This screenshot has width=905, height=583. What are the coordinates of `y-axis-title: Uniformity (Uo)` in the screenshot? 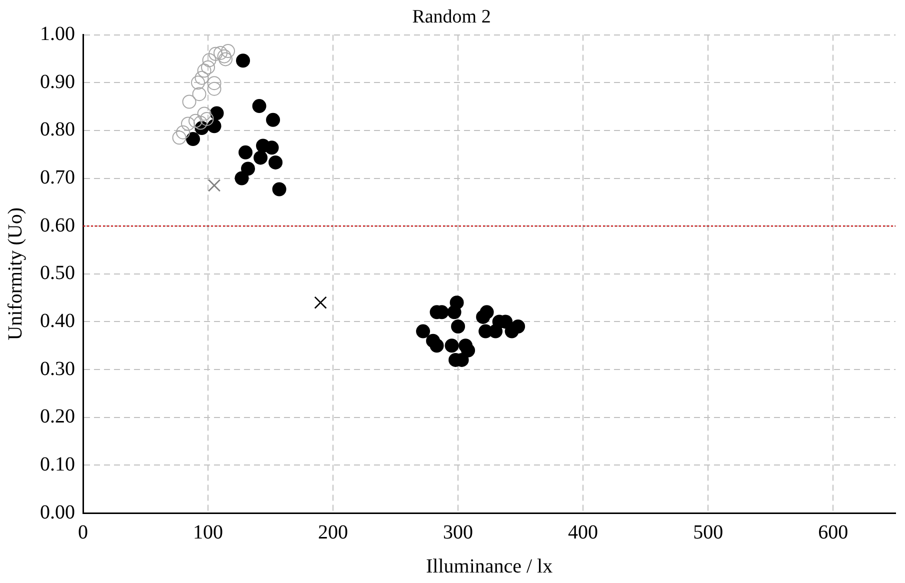 It's located at (15, 274).